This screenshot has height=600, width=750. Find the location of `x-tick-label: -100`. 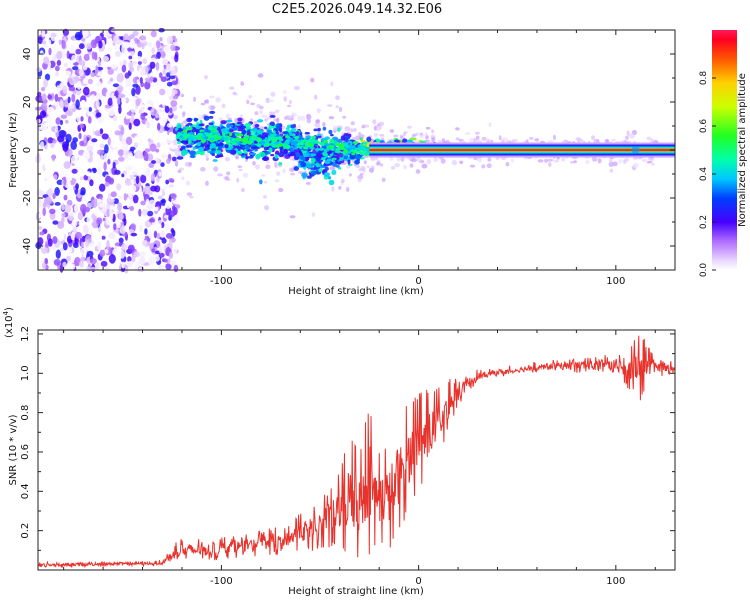

x-tick-label: -100 is located at coordinates (221, 581).